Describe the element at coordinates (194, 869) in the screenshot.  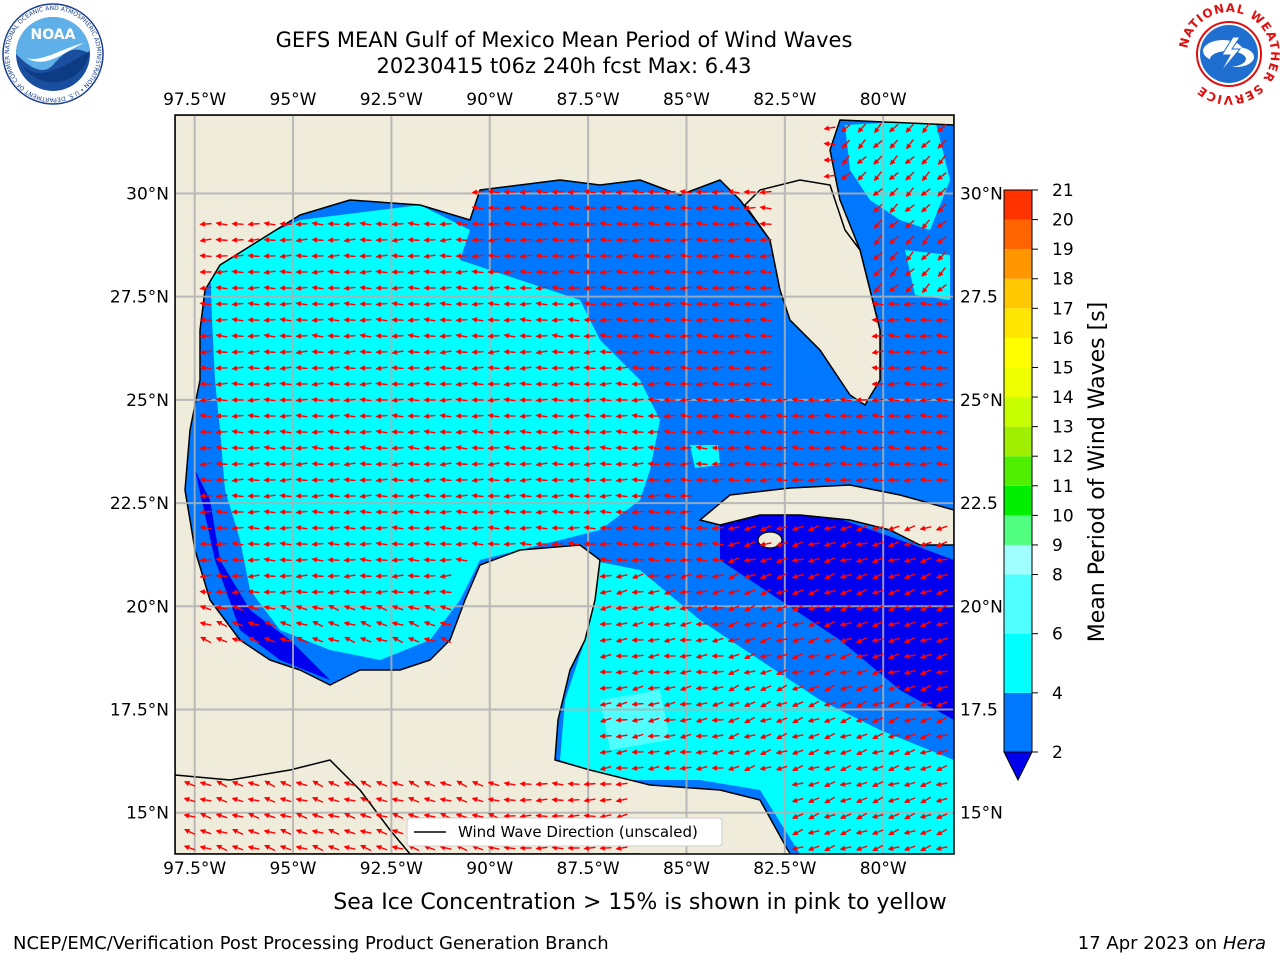
I see `lon-tick-bottom: 97.5°W` at that location.